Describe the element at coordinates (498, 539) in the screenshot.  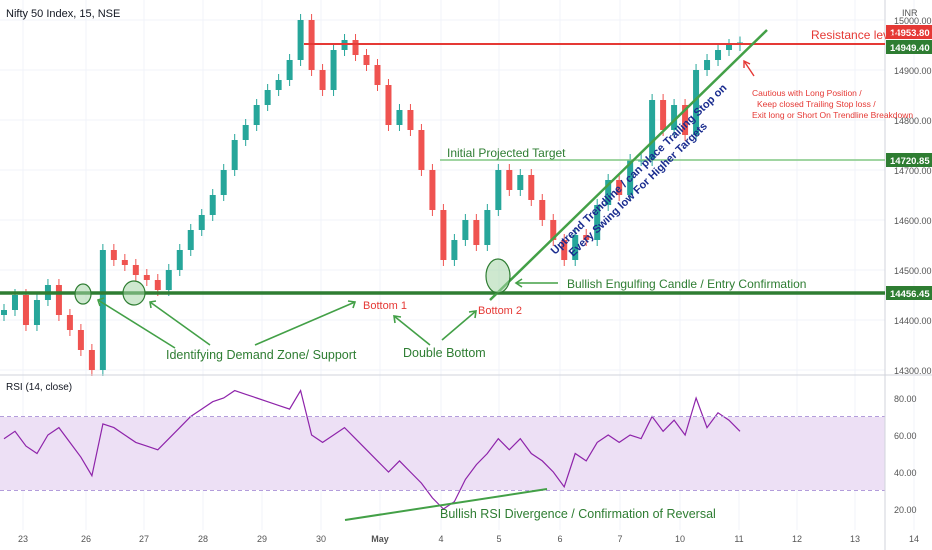
I see `x-tick-8: 5` at that location.